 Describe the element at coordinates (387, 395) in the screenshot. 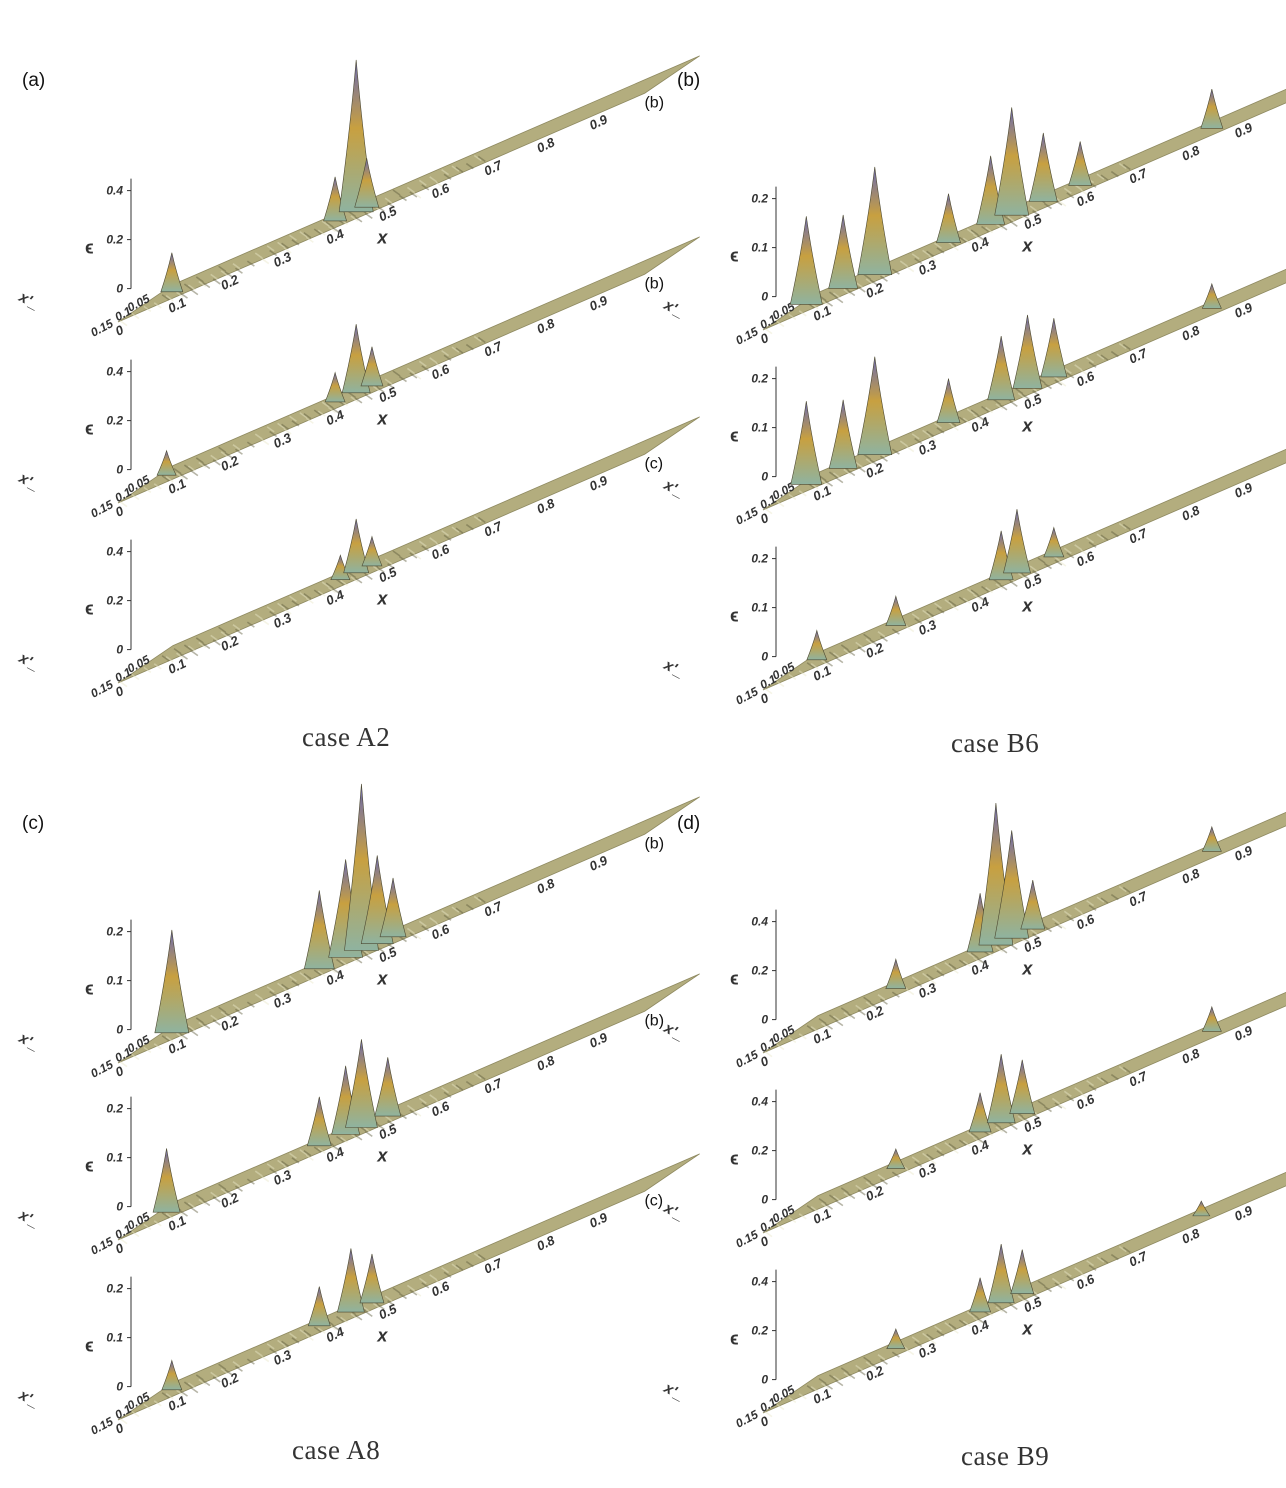

I see `x-tick-label: 0.5` at that location.